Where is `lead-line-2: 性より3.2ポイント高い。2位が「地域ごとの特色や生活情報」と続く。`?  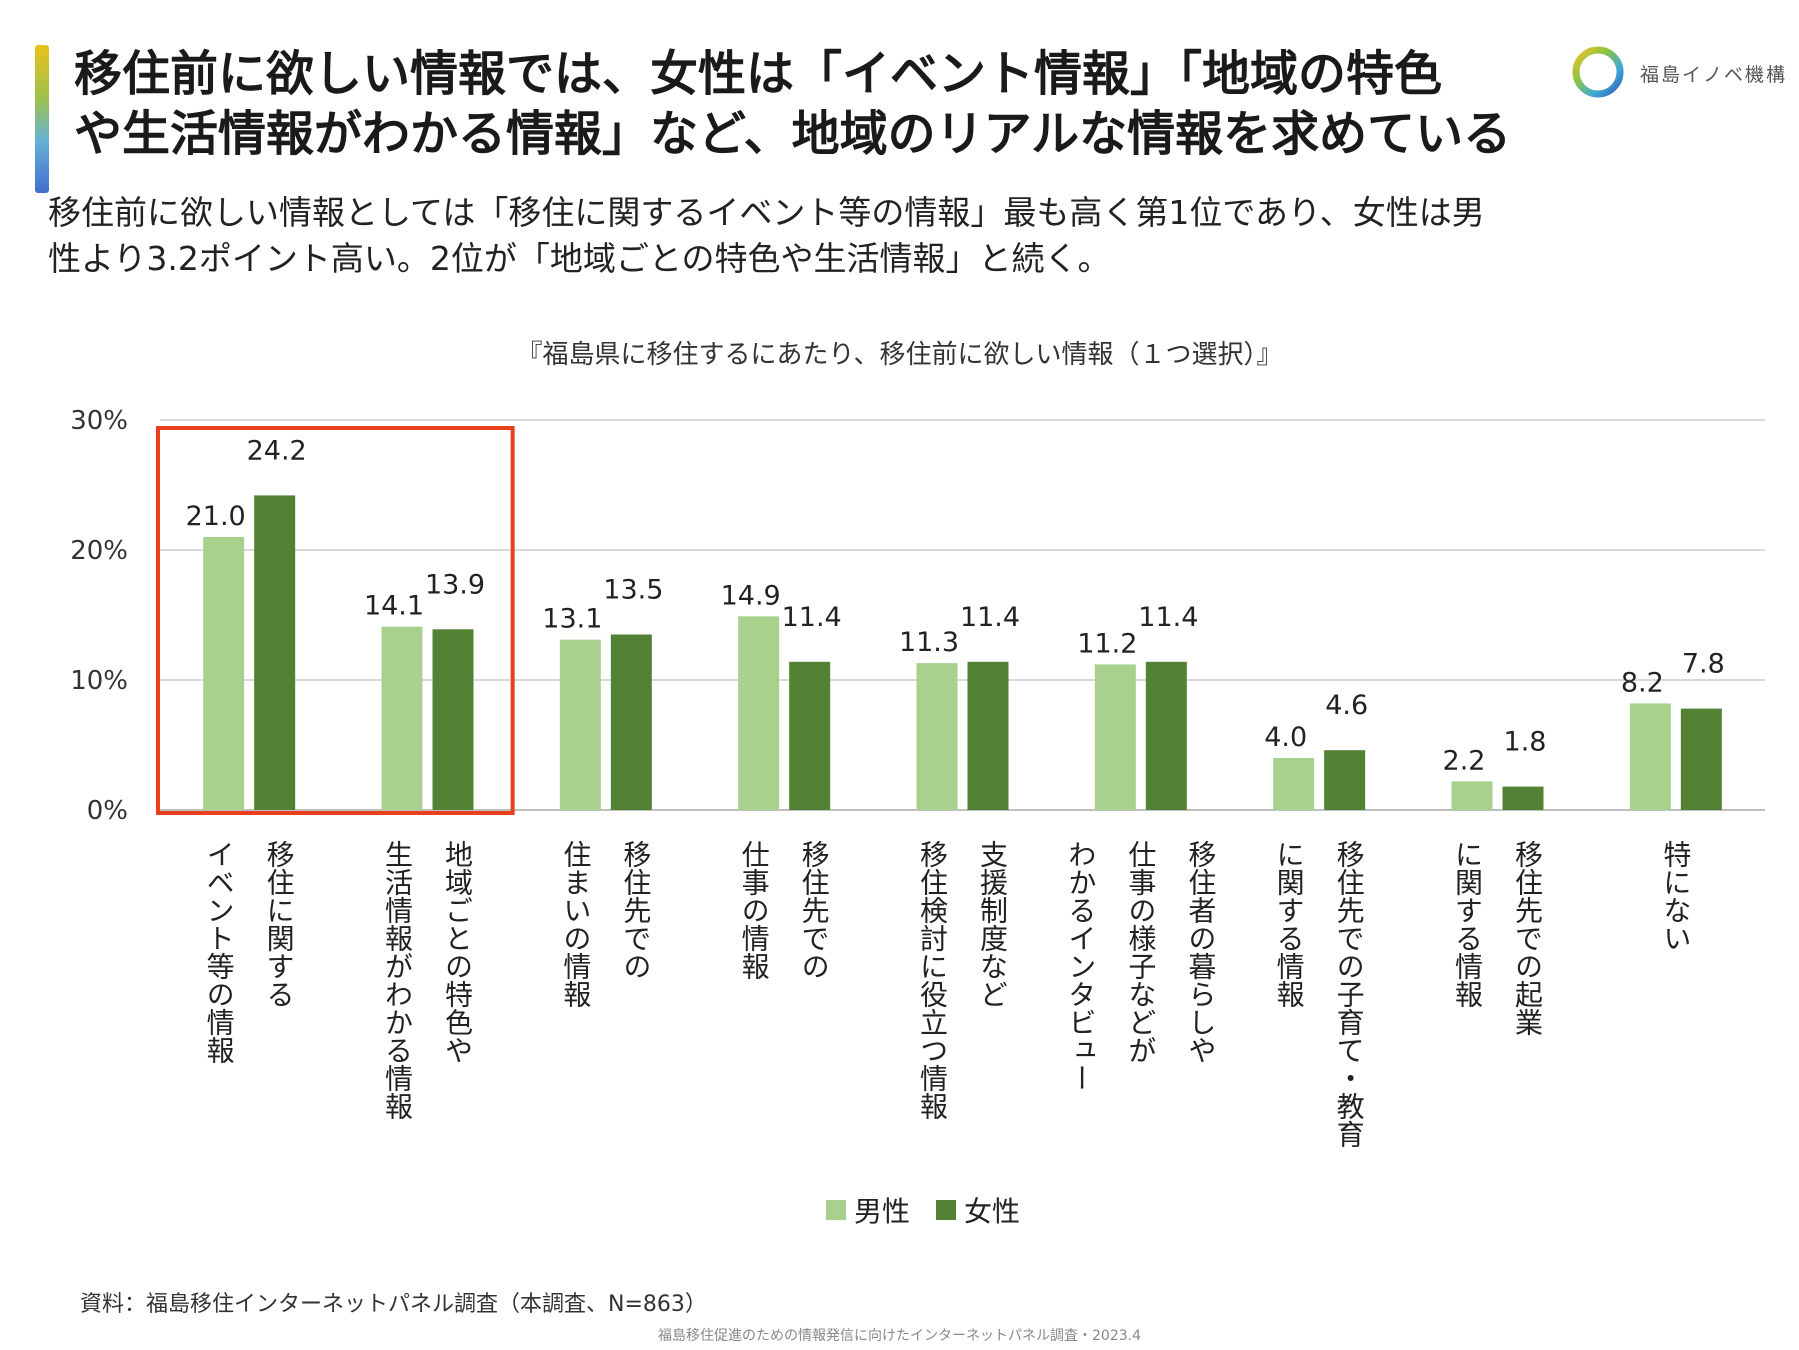
lead-line-2: 性より3.2ポイント高い。2位が「地域ごとの特色や生活情報」と続く。 is located at coordinates (579, 258).